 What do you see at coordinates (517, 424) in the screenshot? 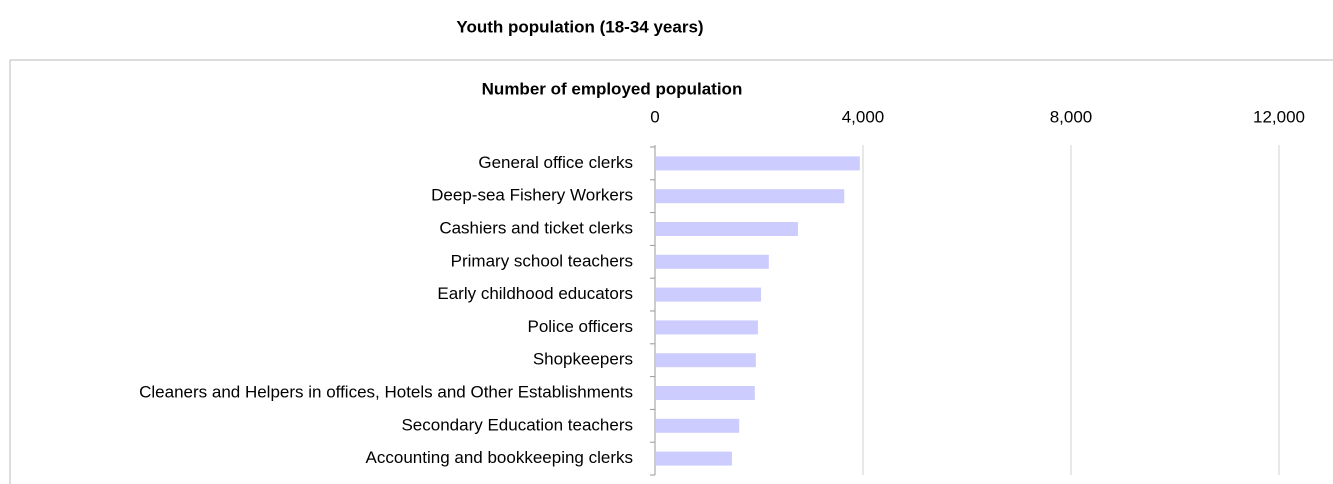
I see `y-tick-label: Secondary Education teachers` at bounding box center [517, 424].